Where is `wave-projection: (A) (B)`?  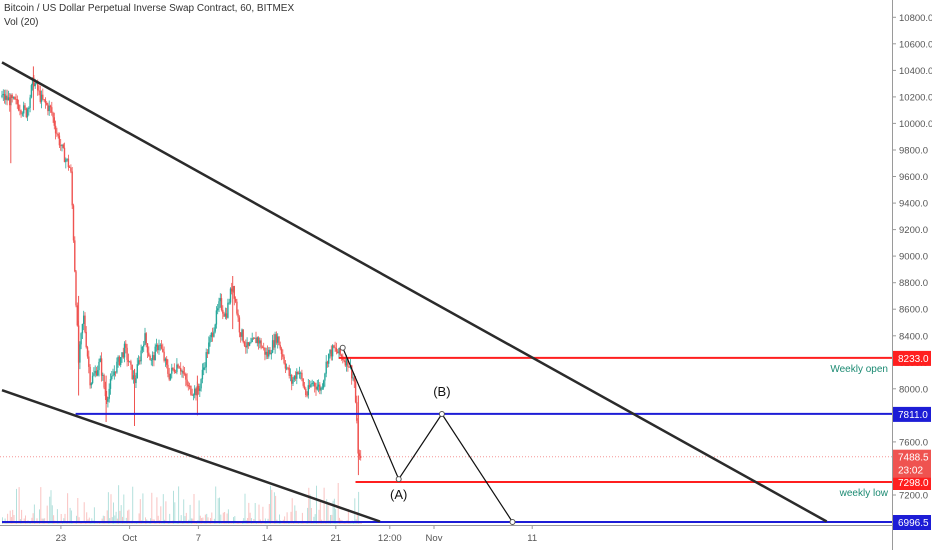
wave-projection: (A) (B) is located at coordinates (427, 434).